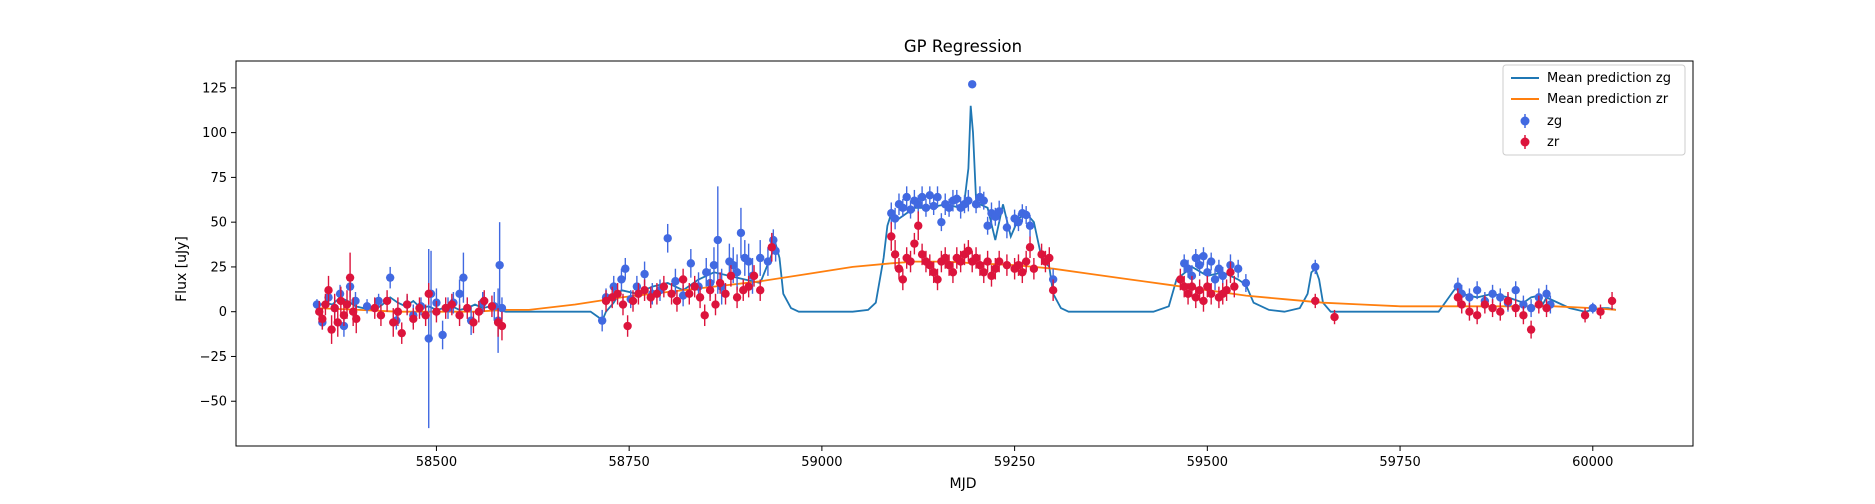 The width and height of the screenshot is (1875, 504). I want to click on legend-label-zg-line: Mean prediction zg, so click(1609, 78).